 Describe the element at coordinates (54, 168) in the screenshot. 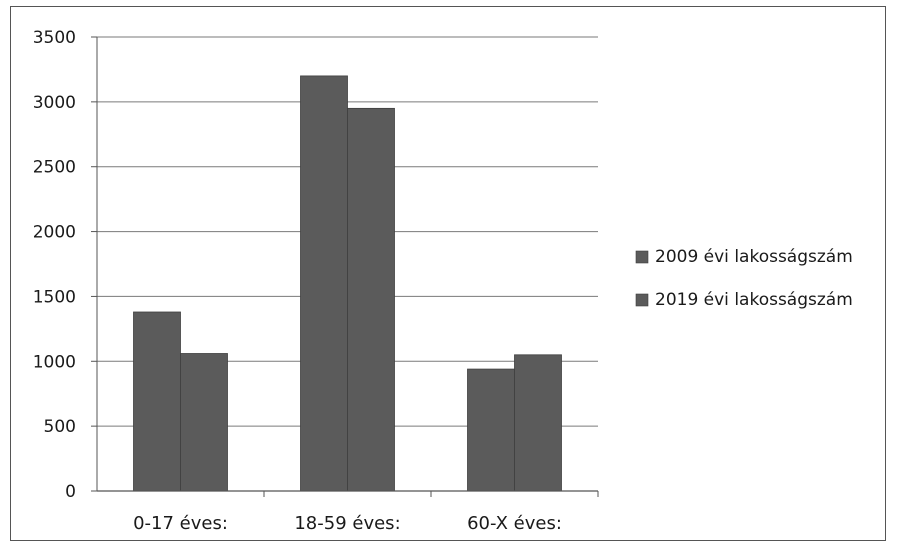

I see `y-tick-label: 2500` at that location.